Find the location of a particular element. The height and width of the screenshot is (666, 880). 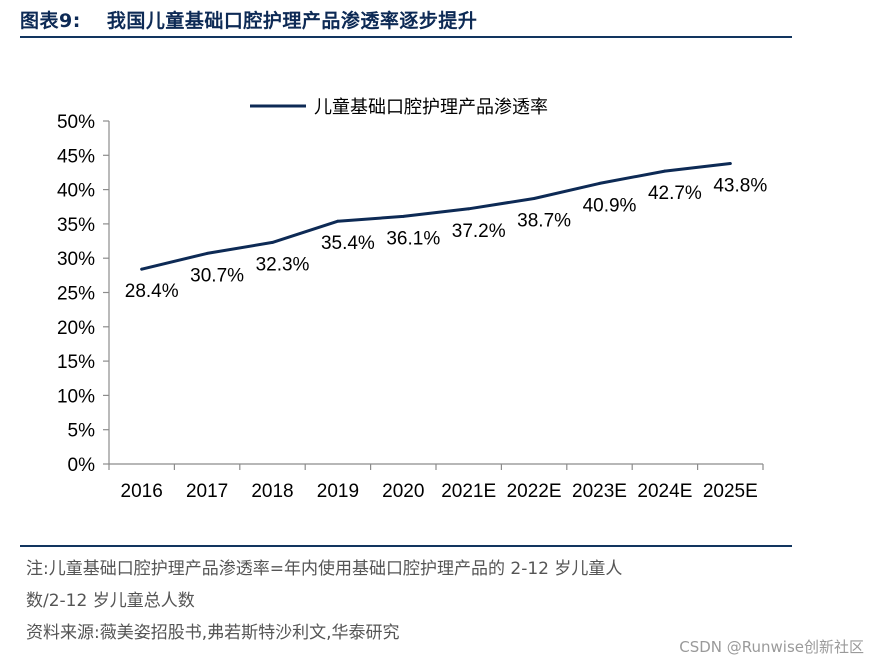

chart-legend: 儿童基础口腔护理产品渗透率 is located at coordinates (399, 107).